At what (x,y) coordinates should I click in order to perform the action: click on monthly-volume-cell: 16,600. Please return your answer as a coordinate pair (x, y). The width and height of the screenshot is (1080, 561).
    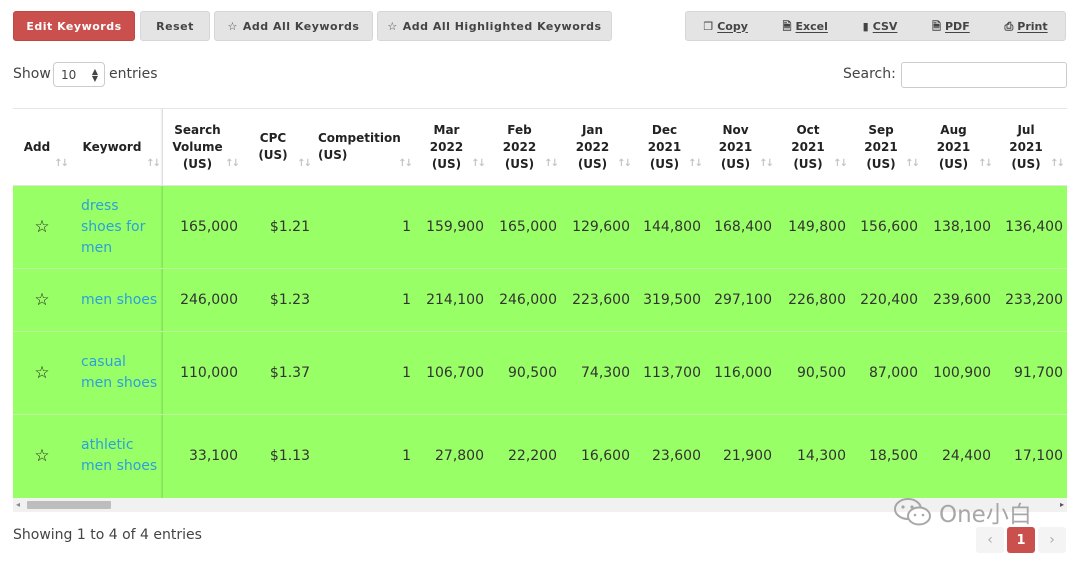
    Looking at the image, I should click on (597, 456).